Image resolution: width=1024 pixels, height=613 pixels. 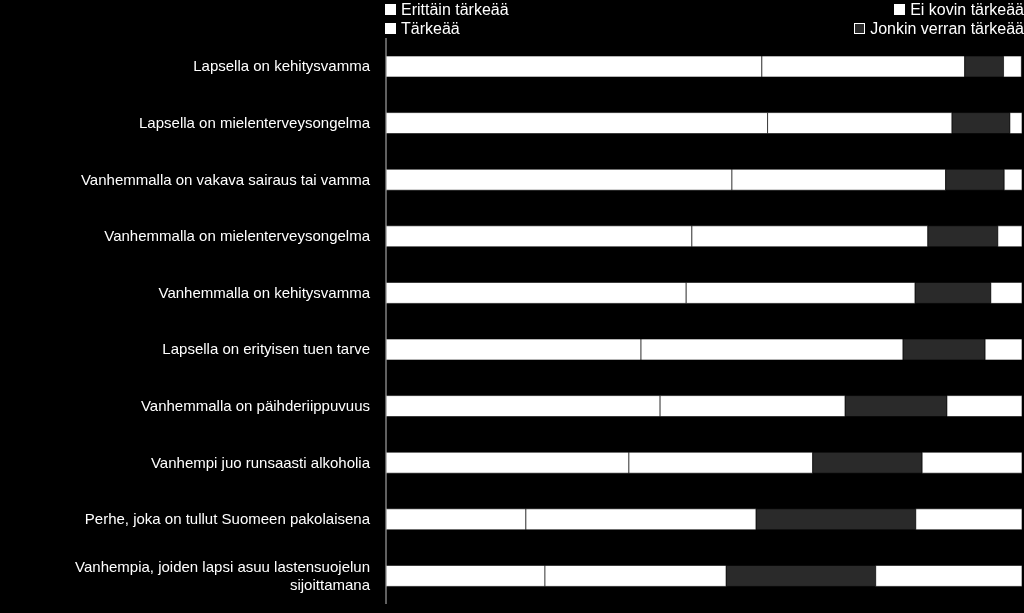 What do you see at coordinates (260, 462) in the screenshot?
I see `y-tick-label: Vanhempi juo runsaasti alkoholia` at bounding box center [260, 462].